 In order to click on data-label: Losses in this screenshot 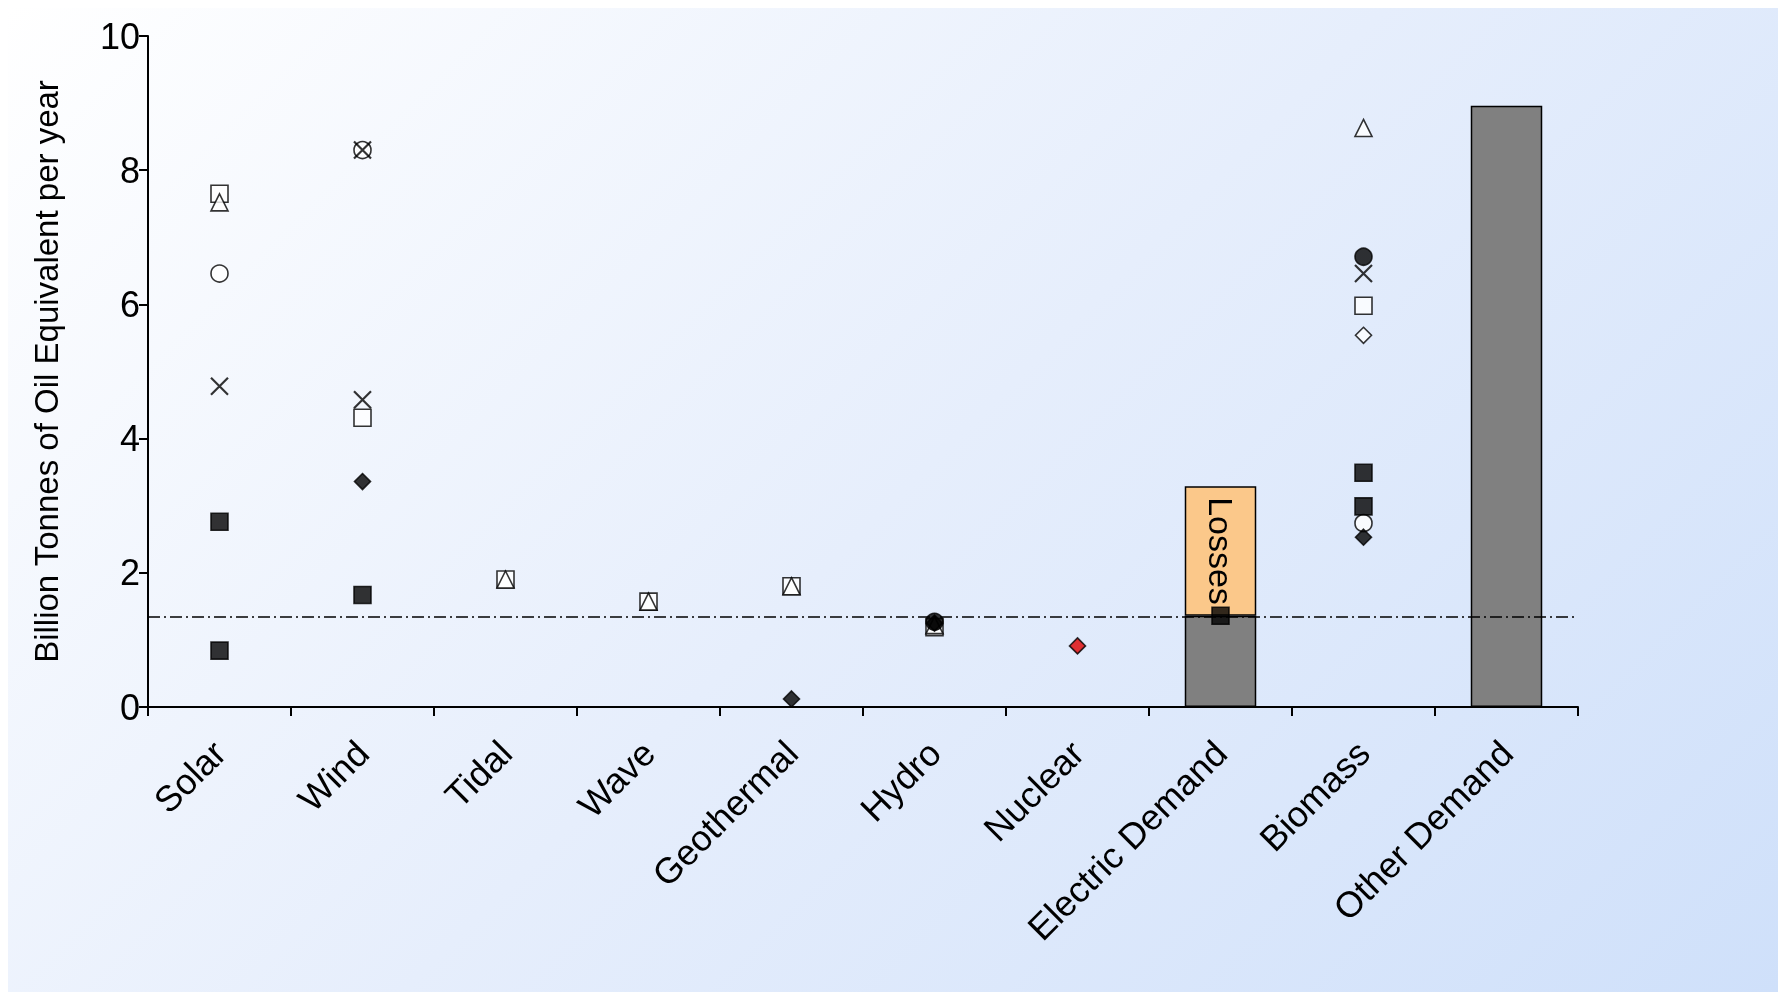, I will do `click(1220, 551)`.